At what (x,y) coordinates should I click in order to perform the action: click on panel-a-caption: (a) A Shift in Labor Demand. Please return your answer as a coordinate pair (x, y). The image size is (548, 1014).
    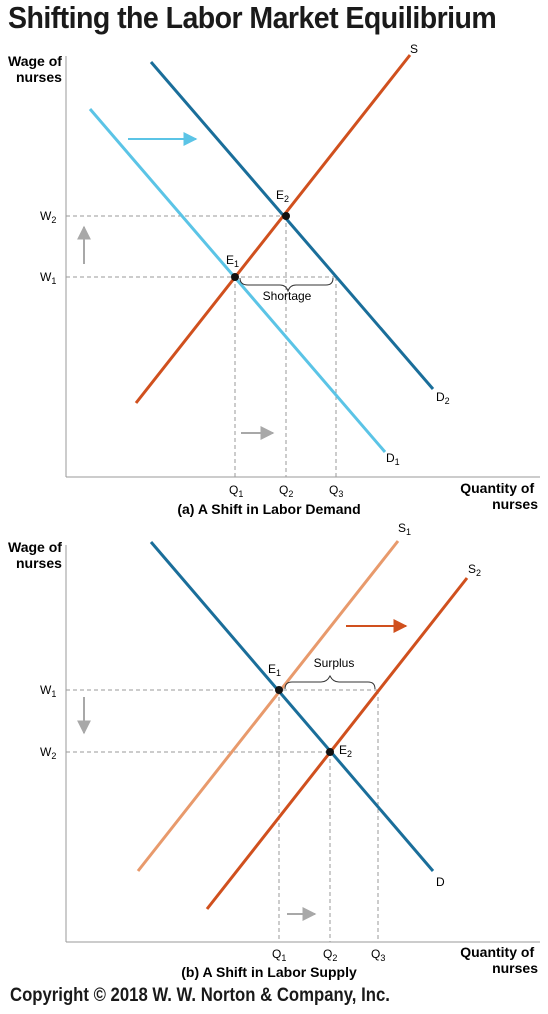
    Looking at the image, I should click on (268, 509).